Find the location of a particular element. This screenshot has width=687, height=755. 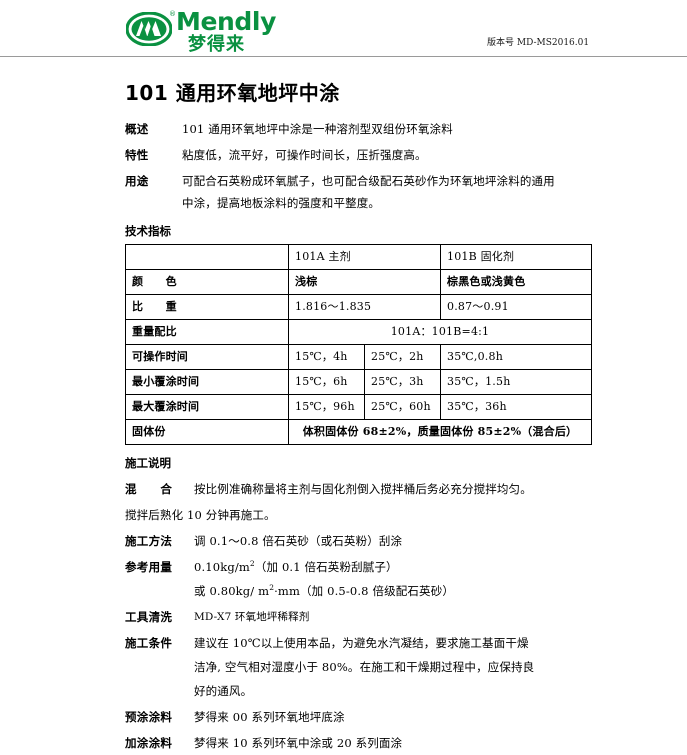

construction-label-method: 施工方法 is located at coordinates (149, 541).